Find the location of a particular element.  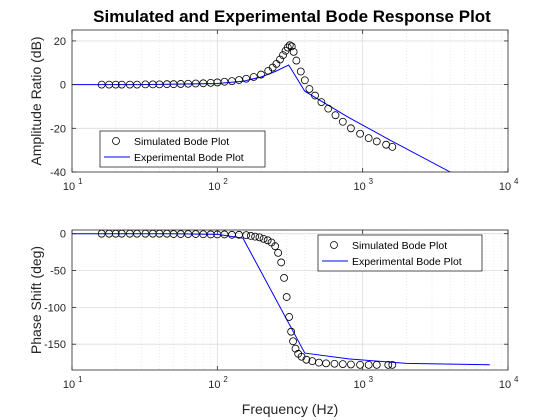

legend-box is located at coordinates (400, 253).